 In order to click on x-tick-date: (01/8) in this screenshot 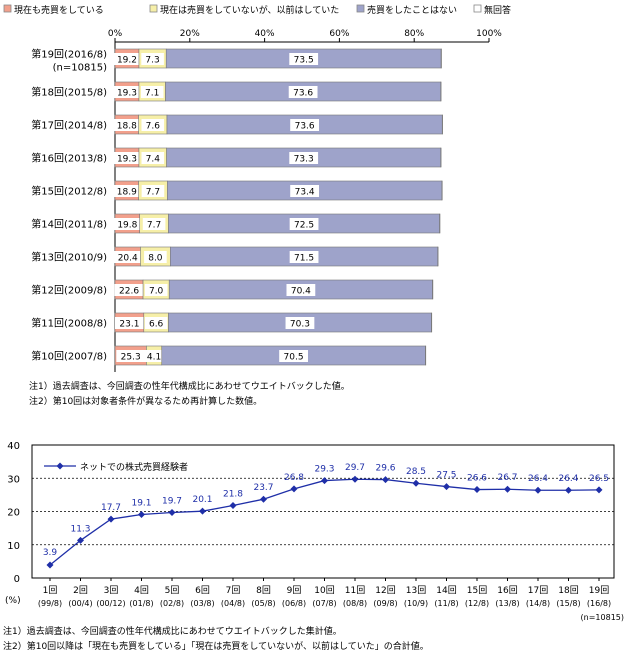, I will do `click(141, 603)`.